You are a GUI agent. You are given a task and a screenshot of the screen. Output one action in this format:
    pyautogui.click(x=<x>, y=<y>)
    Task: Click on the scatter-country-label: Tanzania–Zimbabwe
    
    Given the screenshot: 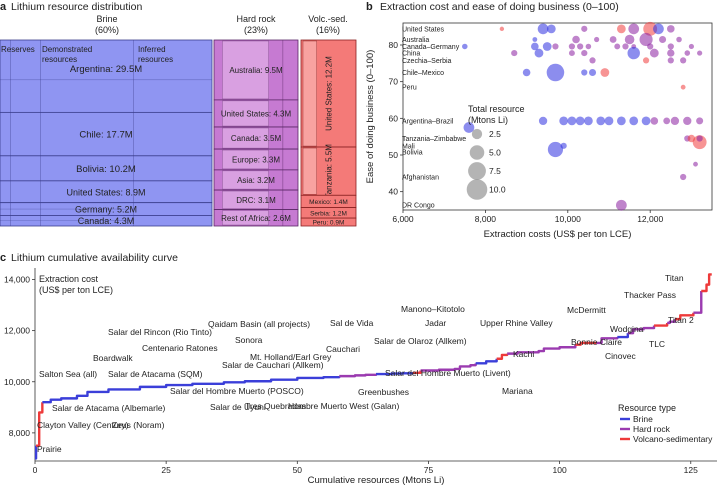 What is the action you would take?
    pyautogui.click(x=434, y=139)
    